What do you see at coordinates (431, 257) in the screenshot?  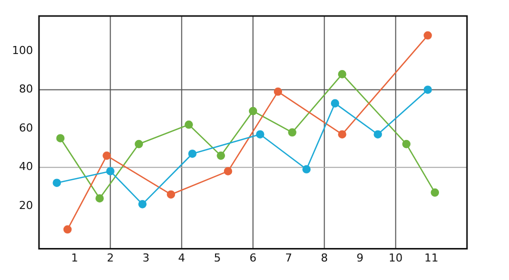 I see `x-tick-label: 11` at bounding box center [431, 257].